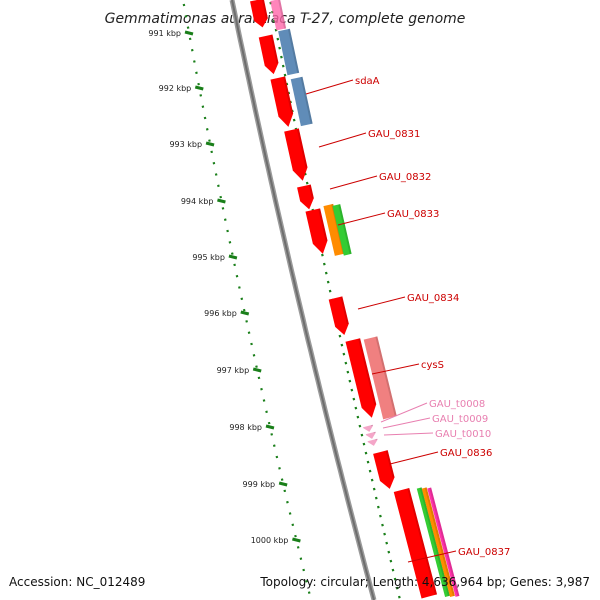  What do you see at coordinates (457, 404) in the screenshot?
I see `gene-label-gau_t0008: GAU_t0008` at bounding box center [457, 404].